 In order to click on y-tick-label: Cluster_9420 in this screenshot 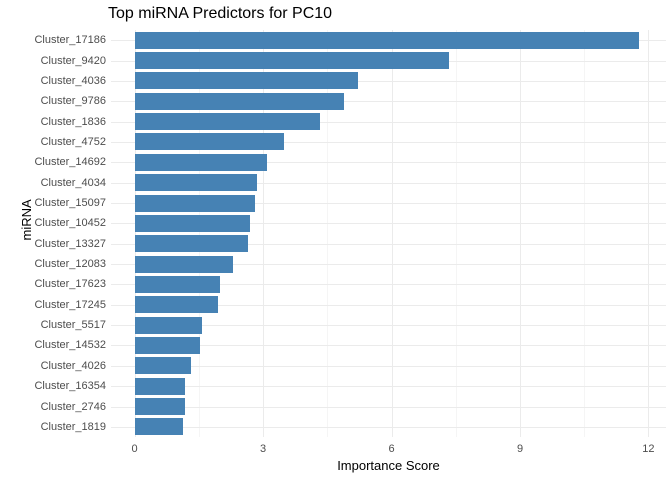, I will do `click(73, 60)`.